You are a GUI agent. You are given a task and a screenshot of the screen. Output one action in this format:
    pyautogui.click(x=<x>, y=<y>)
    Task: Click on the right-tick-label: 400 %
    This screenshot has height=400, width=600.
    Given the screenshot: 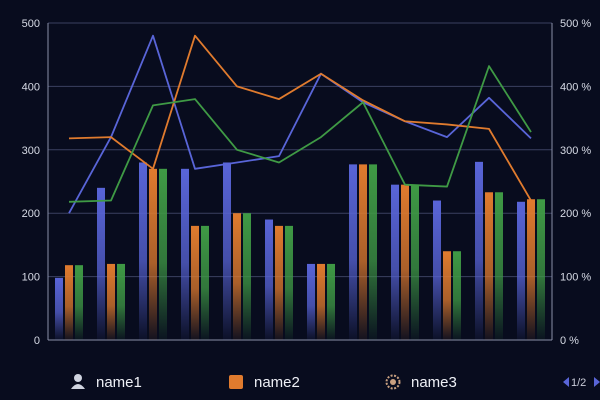 What is the action you would take?
    pyautogui.click(x=575, y=87)
    